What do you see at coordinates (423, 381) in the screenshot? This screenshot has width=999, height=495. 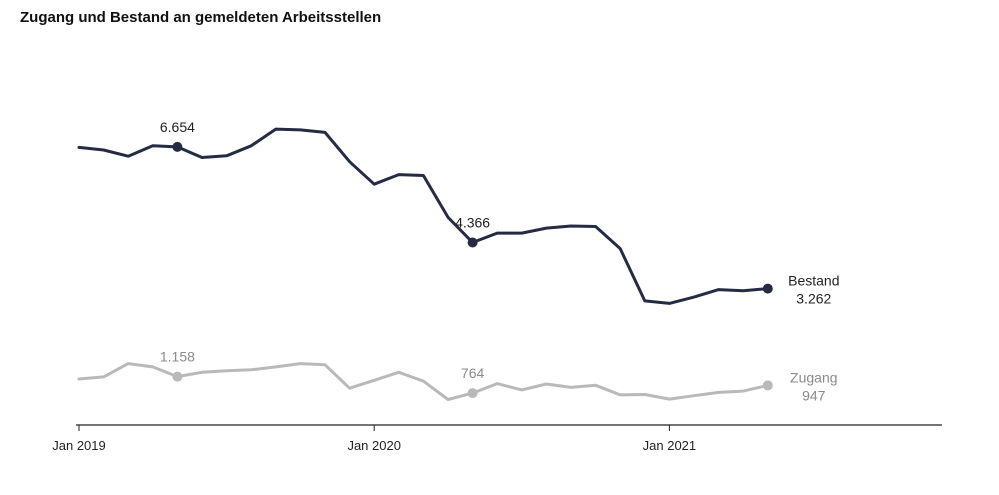 I see `series-line-zugang` at bounding box center [423, 381].